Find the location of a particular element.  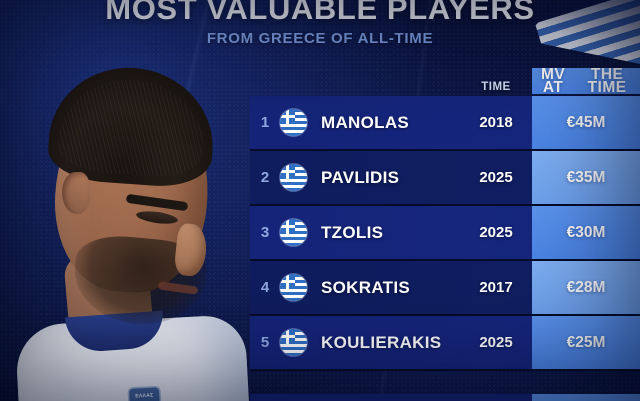

row-rank: 4 is located at coordinates (265, 287).